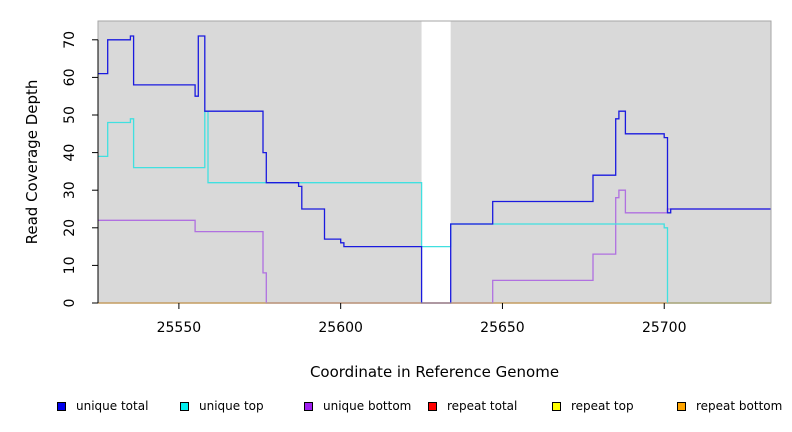 This screenshot has height=432, width=792. I want to click on legend-item-repeat-total: repeat total, so click(472, 406).